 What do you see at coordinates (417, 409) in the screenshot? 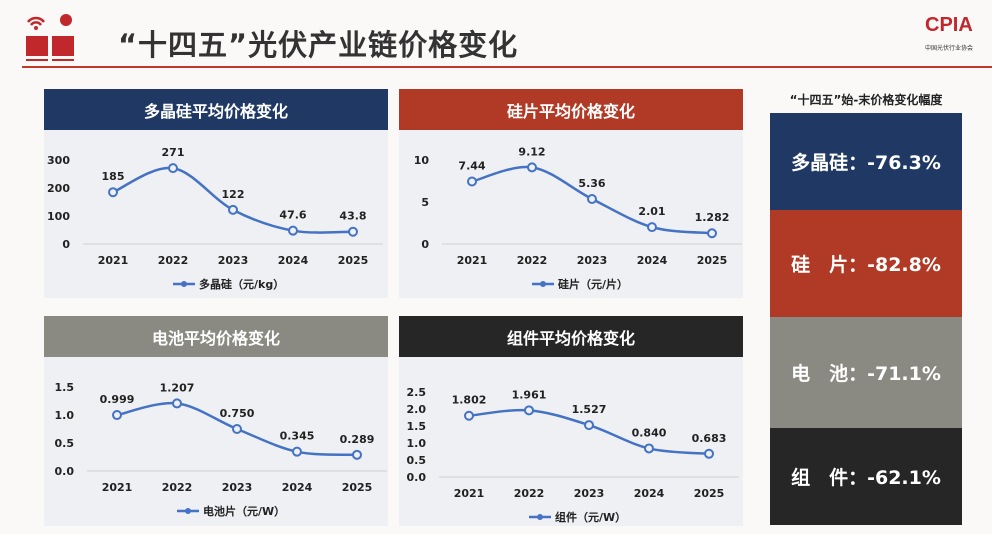
I see `y-tick-label: 2.0` at bounding box center [417, 409].